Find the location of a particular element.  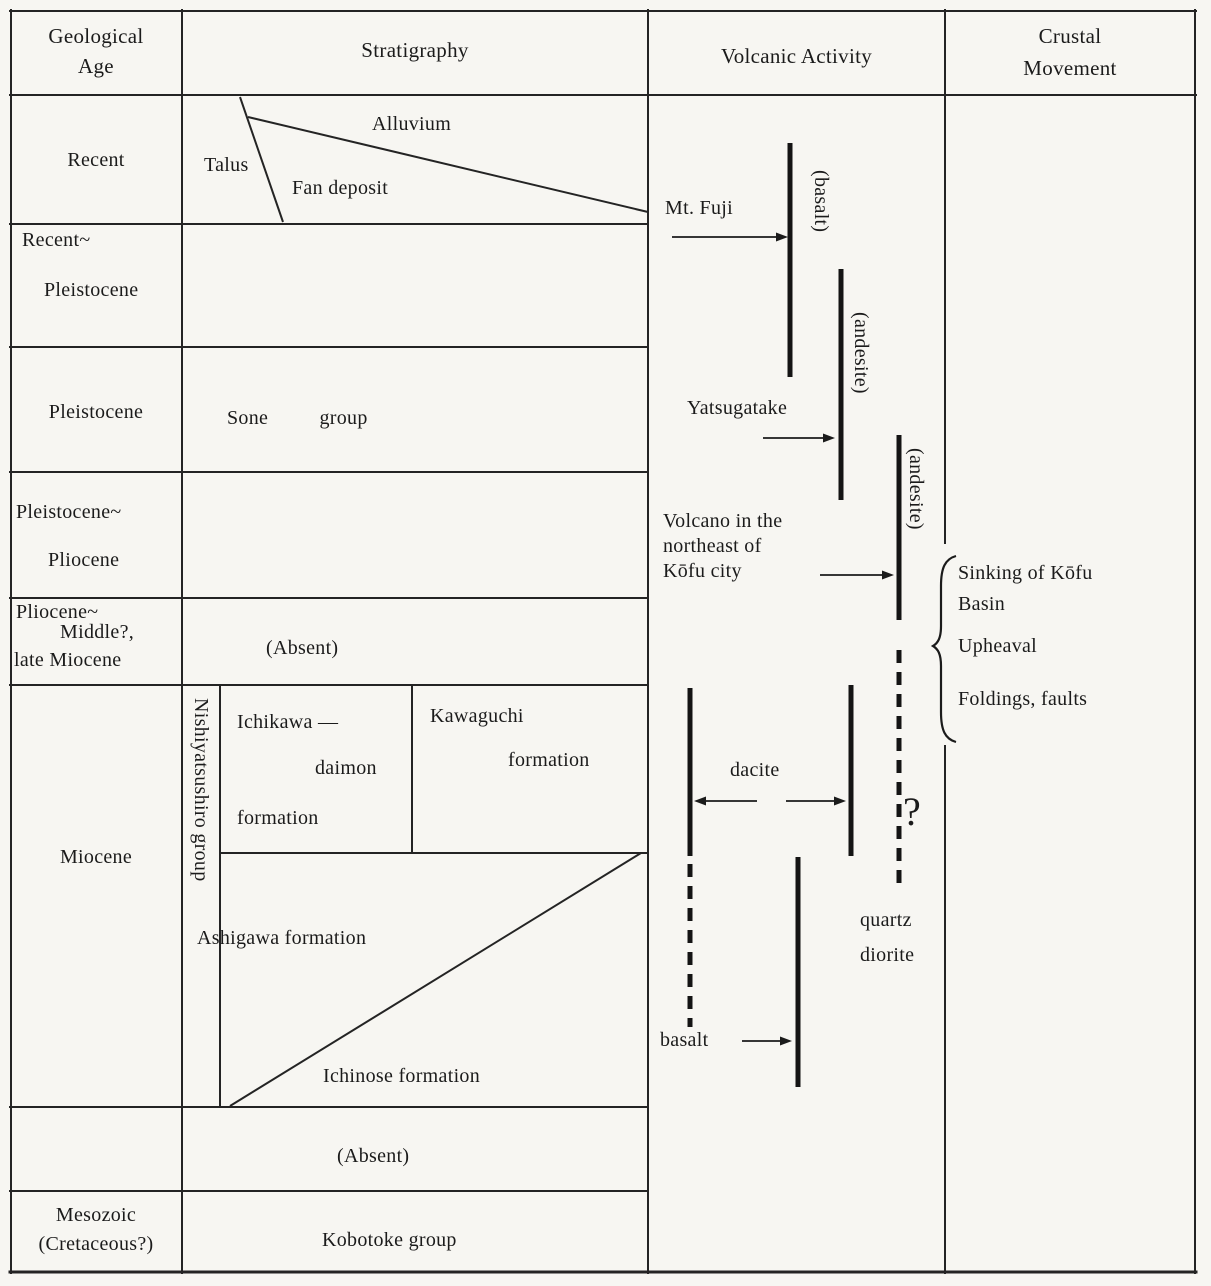

kofu-volcano-arrow is located at coordinates (857, 575).